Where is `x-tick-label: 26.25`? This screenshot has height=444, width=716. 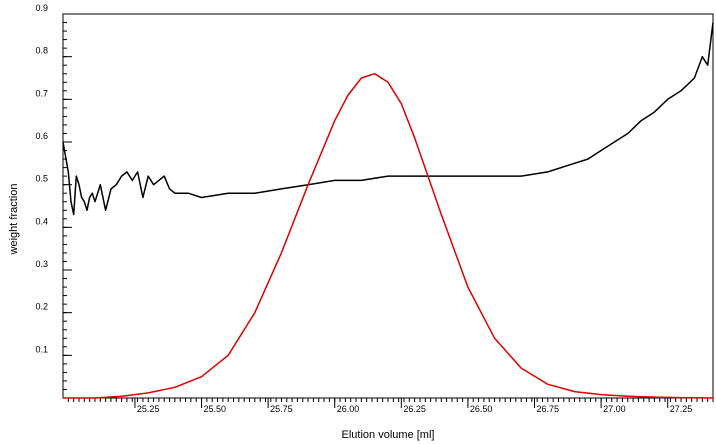 x-tick-label: 26.25 is located at coordinates (414, 409).